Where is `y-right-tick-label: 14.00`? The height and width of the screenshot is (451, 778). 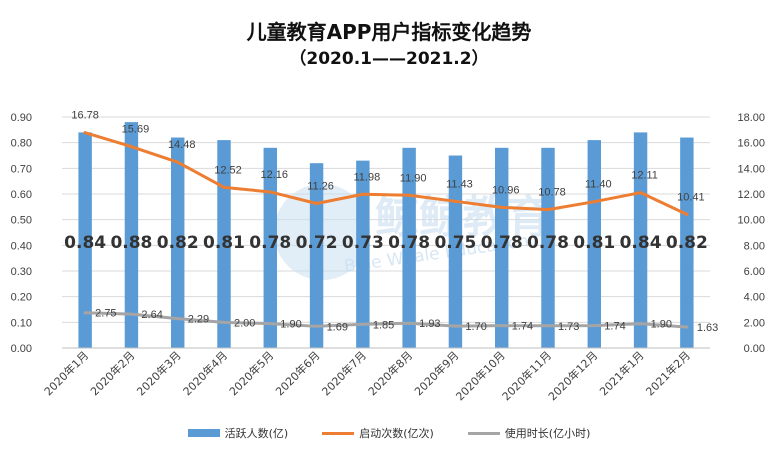 y-right-tick-label: 14.00 is located at coordinates (751, 169).